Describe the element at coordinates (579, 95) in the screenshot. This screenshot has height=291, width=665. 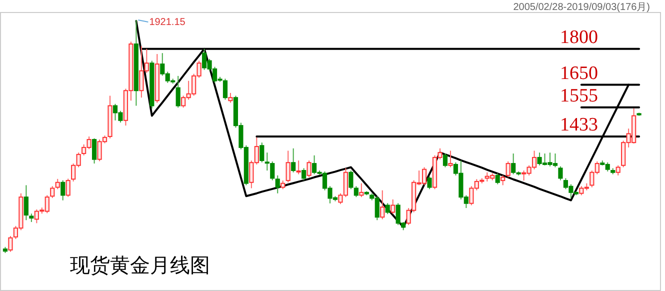
I see `annotation: 1555` at that location.